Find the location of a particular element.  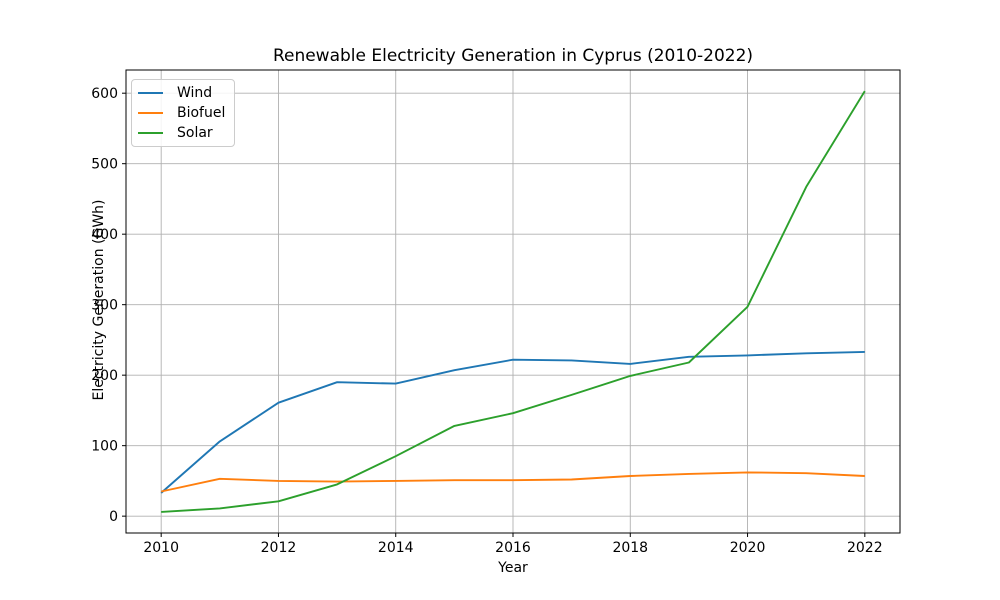

y-tick-label: 600 is located at coordinates (104, 94).